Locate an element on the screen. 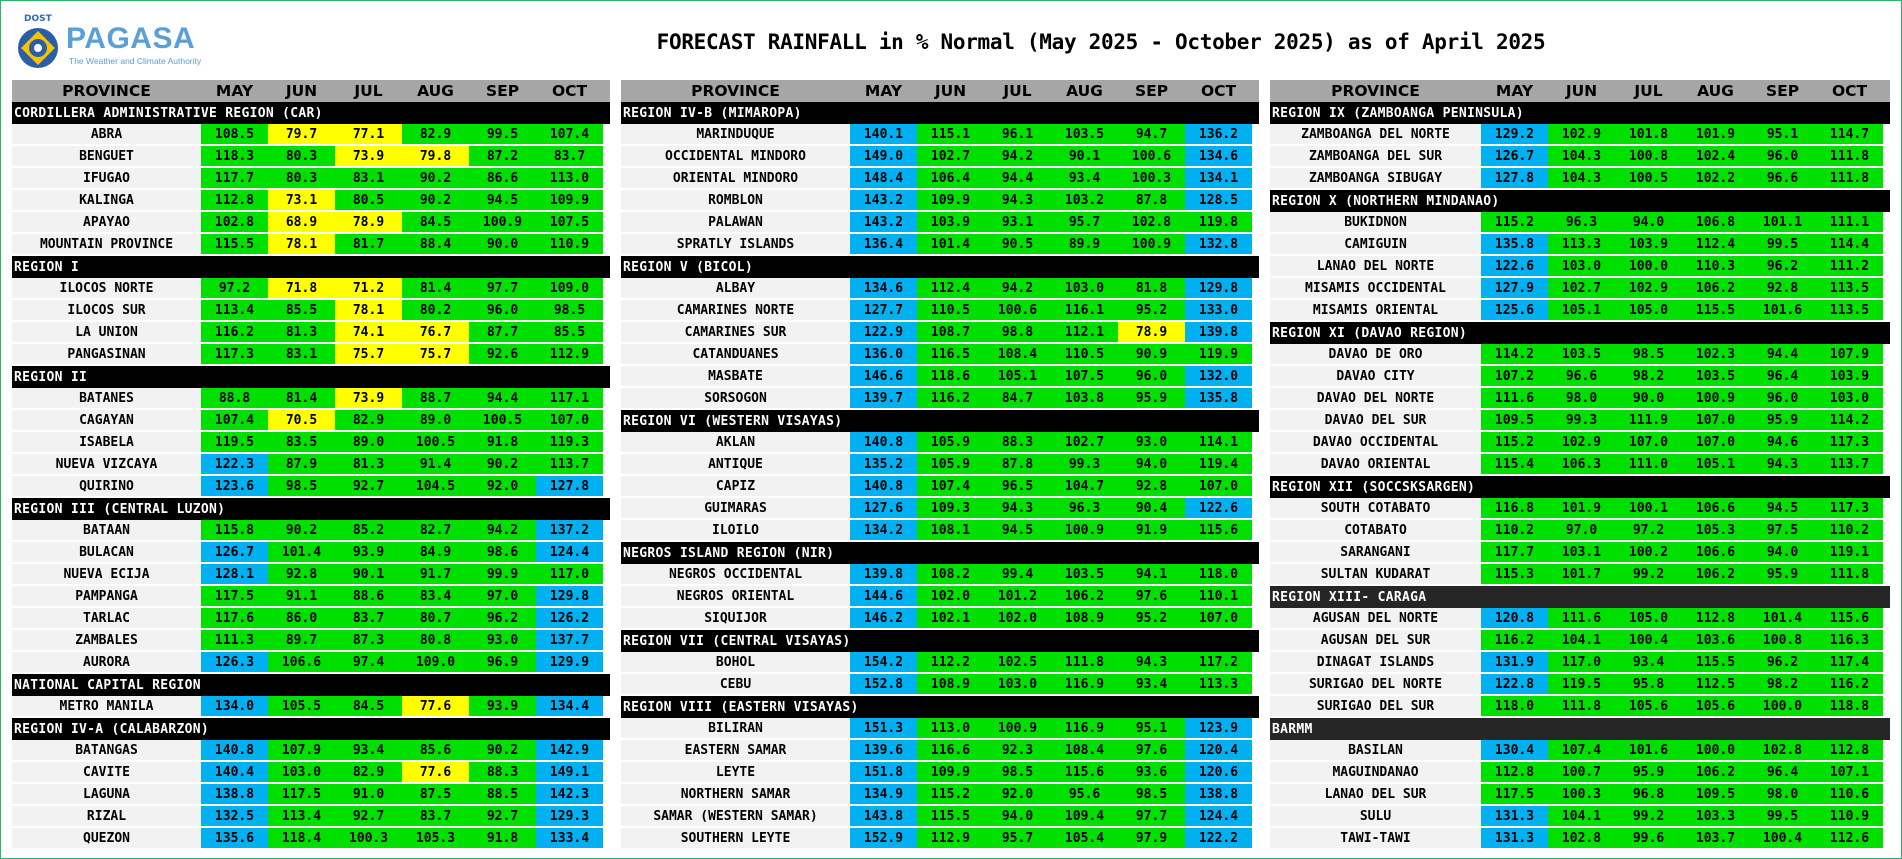  table-row: LEYTE 151.8 109.9 98.5 115.6 93.6 120.6 is located at coordinates (940, 773).